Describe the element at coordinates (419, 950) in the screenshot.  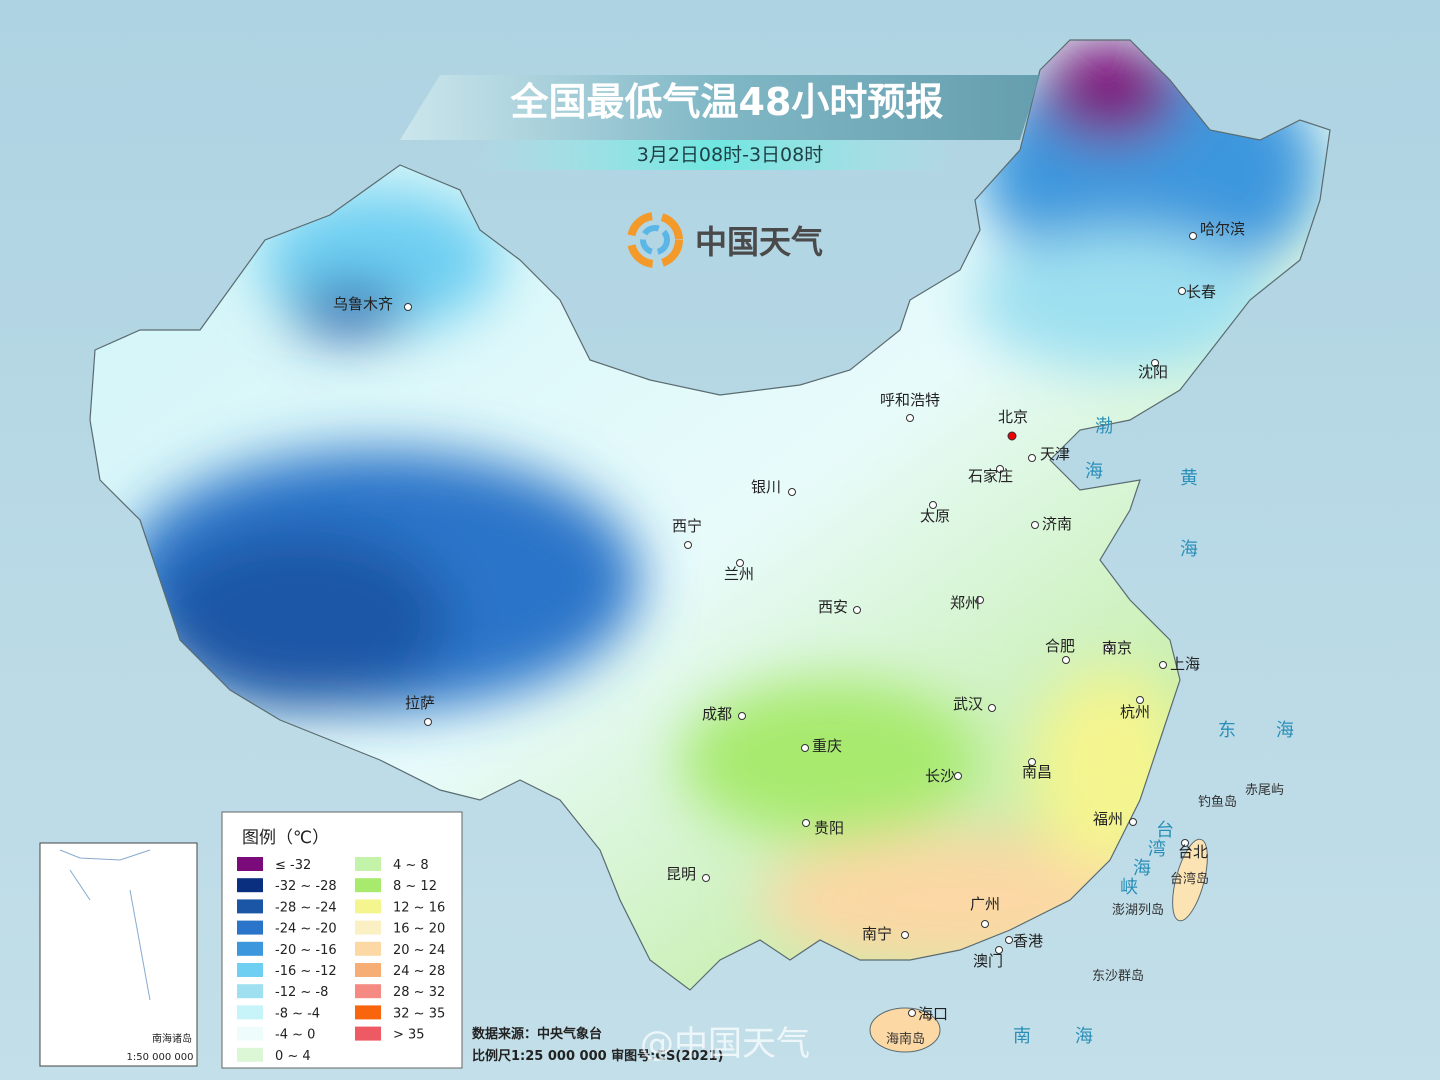
I see `legend-label: 20 ~ 24` at that location.